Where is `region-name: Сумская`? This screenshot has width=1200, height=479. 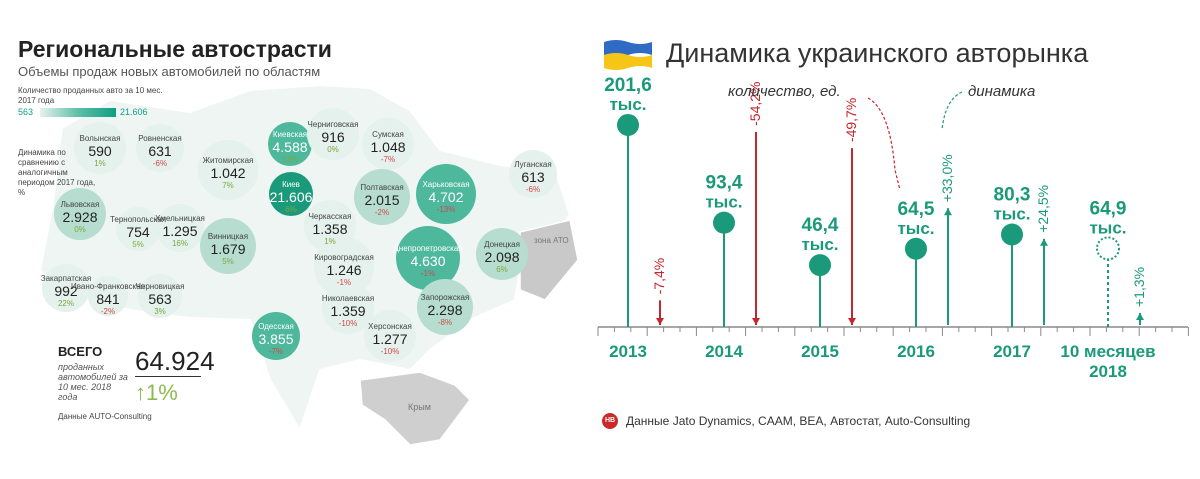
region-name: Сумская is located at coordinates (388, 134).